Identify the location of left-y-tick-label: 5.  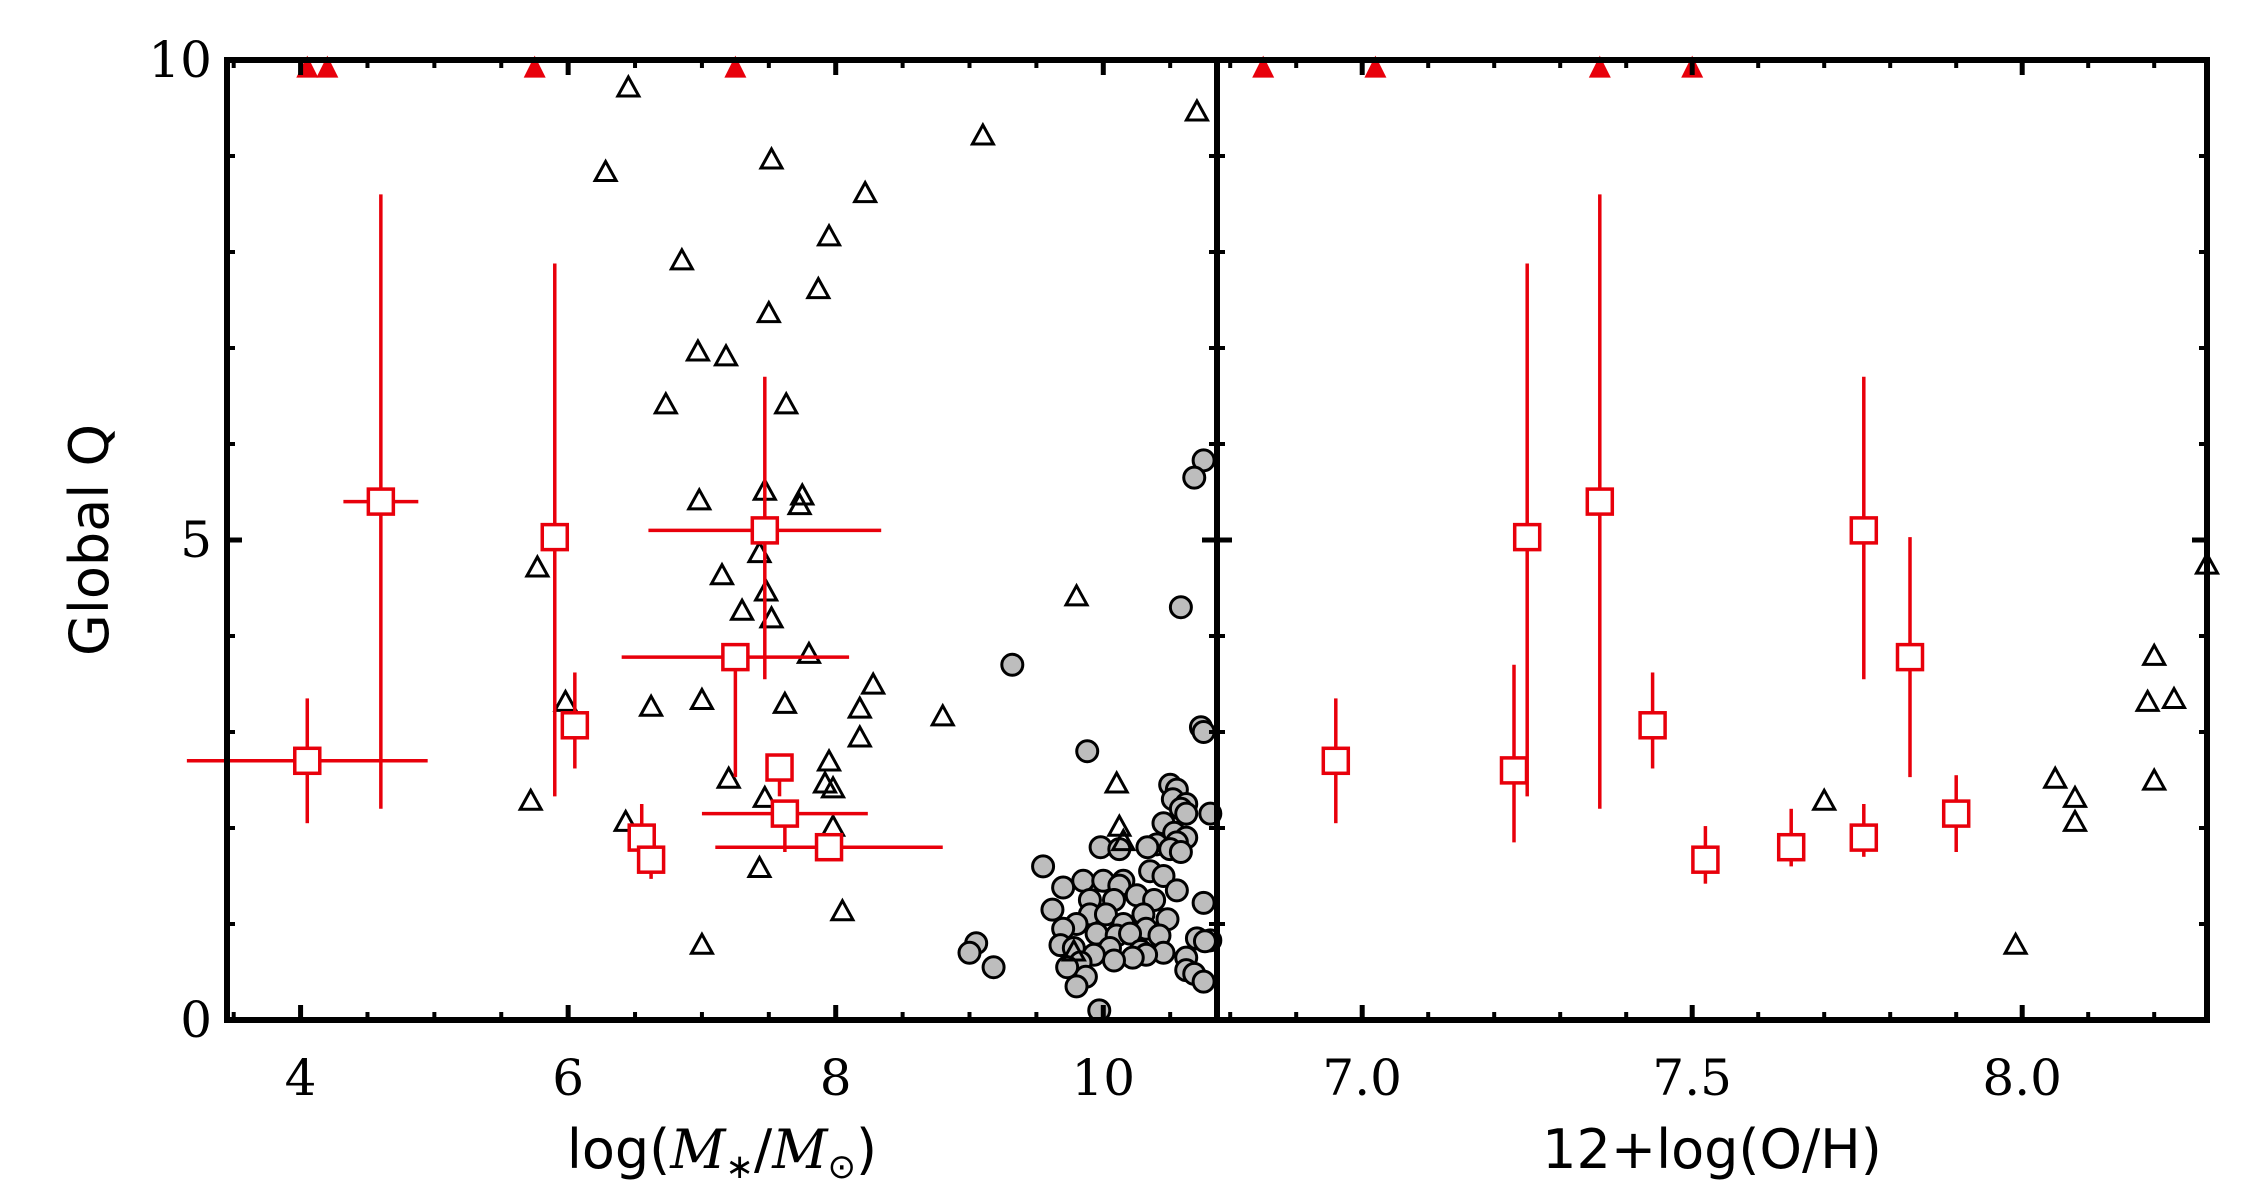
(196, 540).